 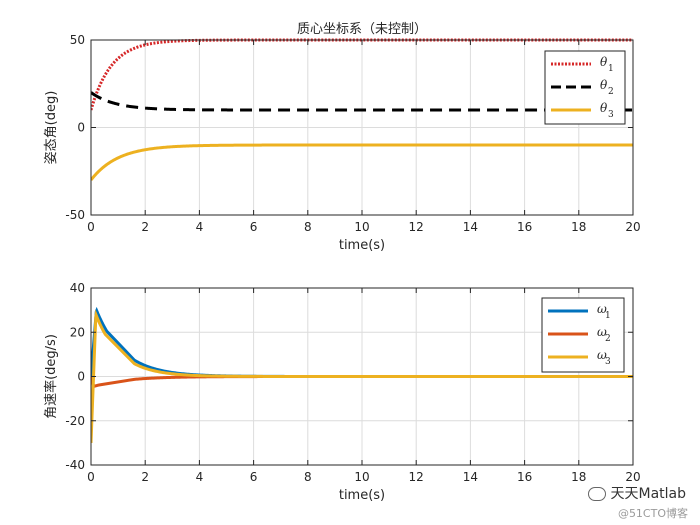 What do you see at coordinates (604, 62) in the screenshot?
I see `legend-label-θ1: θ` at bounding box center [604, 62].